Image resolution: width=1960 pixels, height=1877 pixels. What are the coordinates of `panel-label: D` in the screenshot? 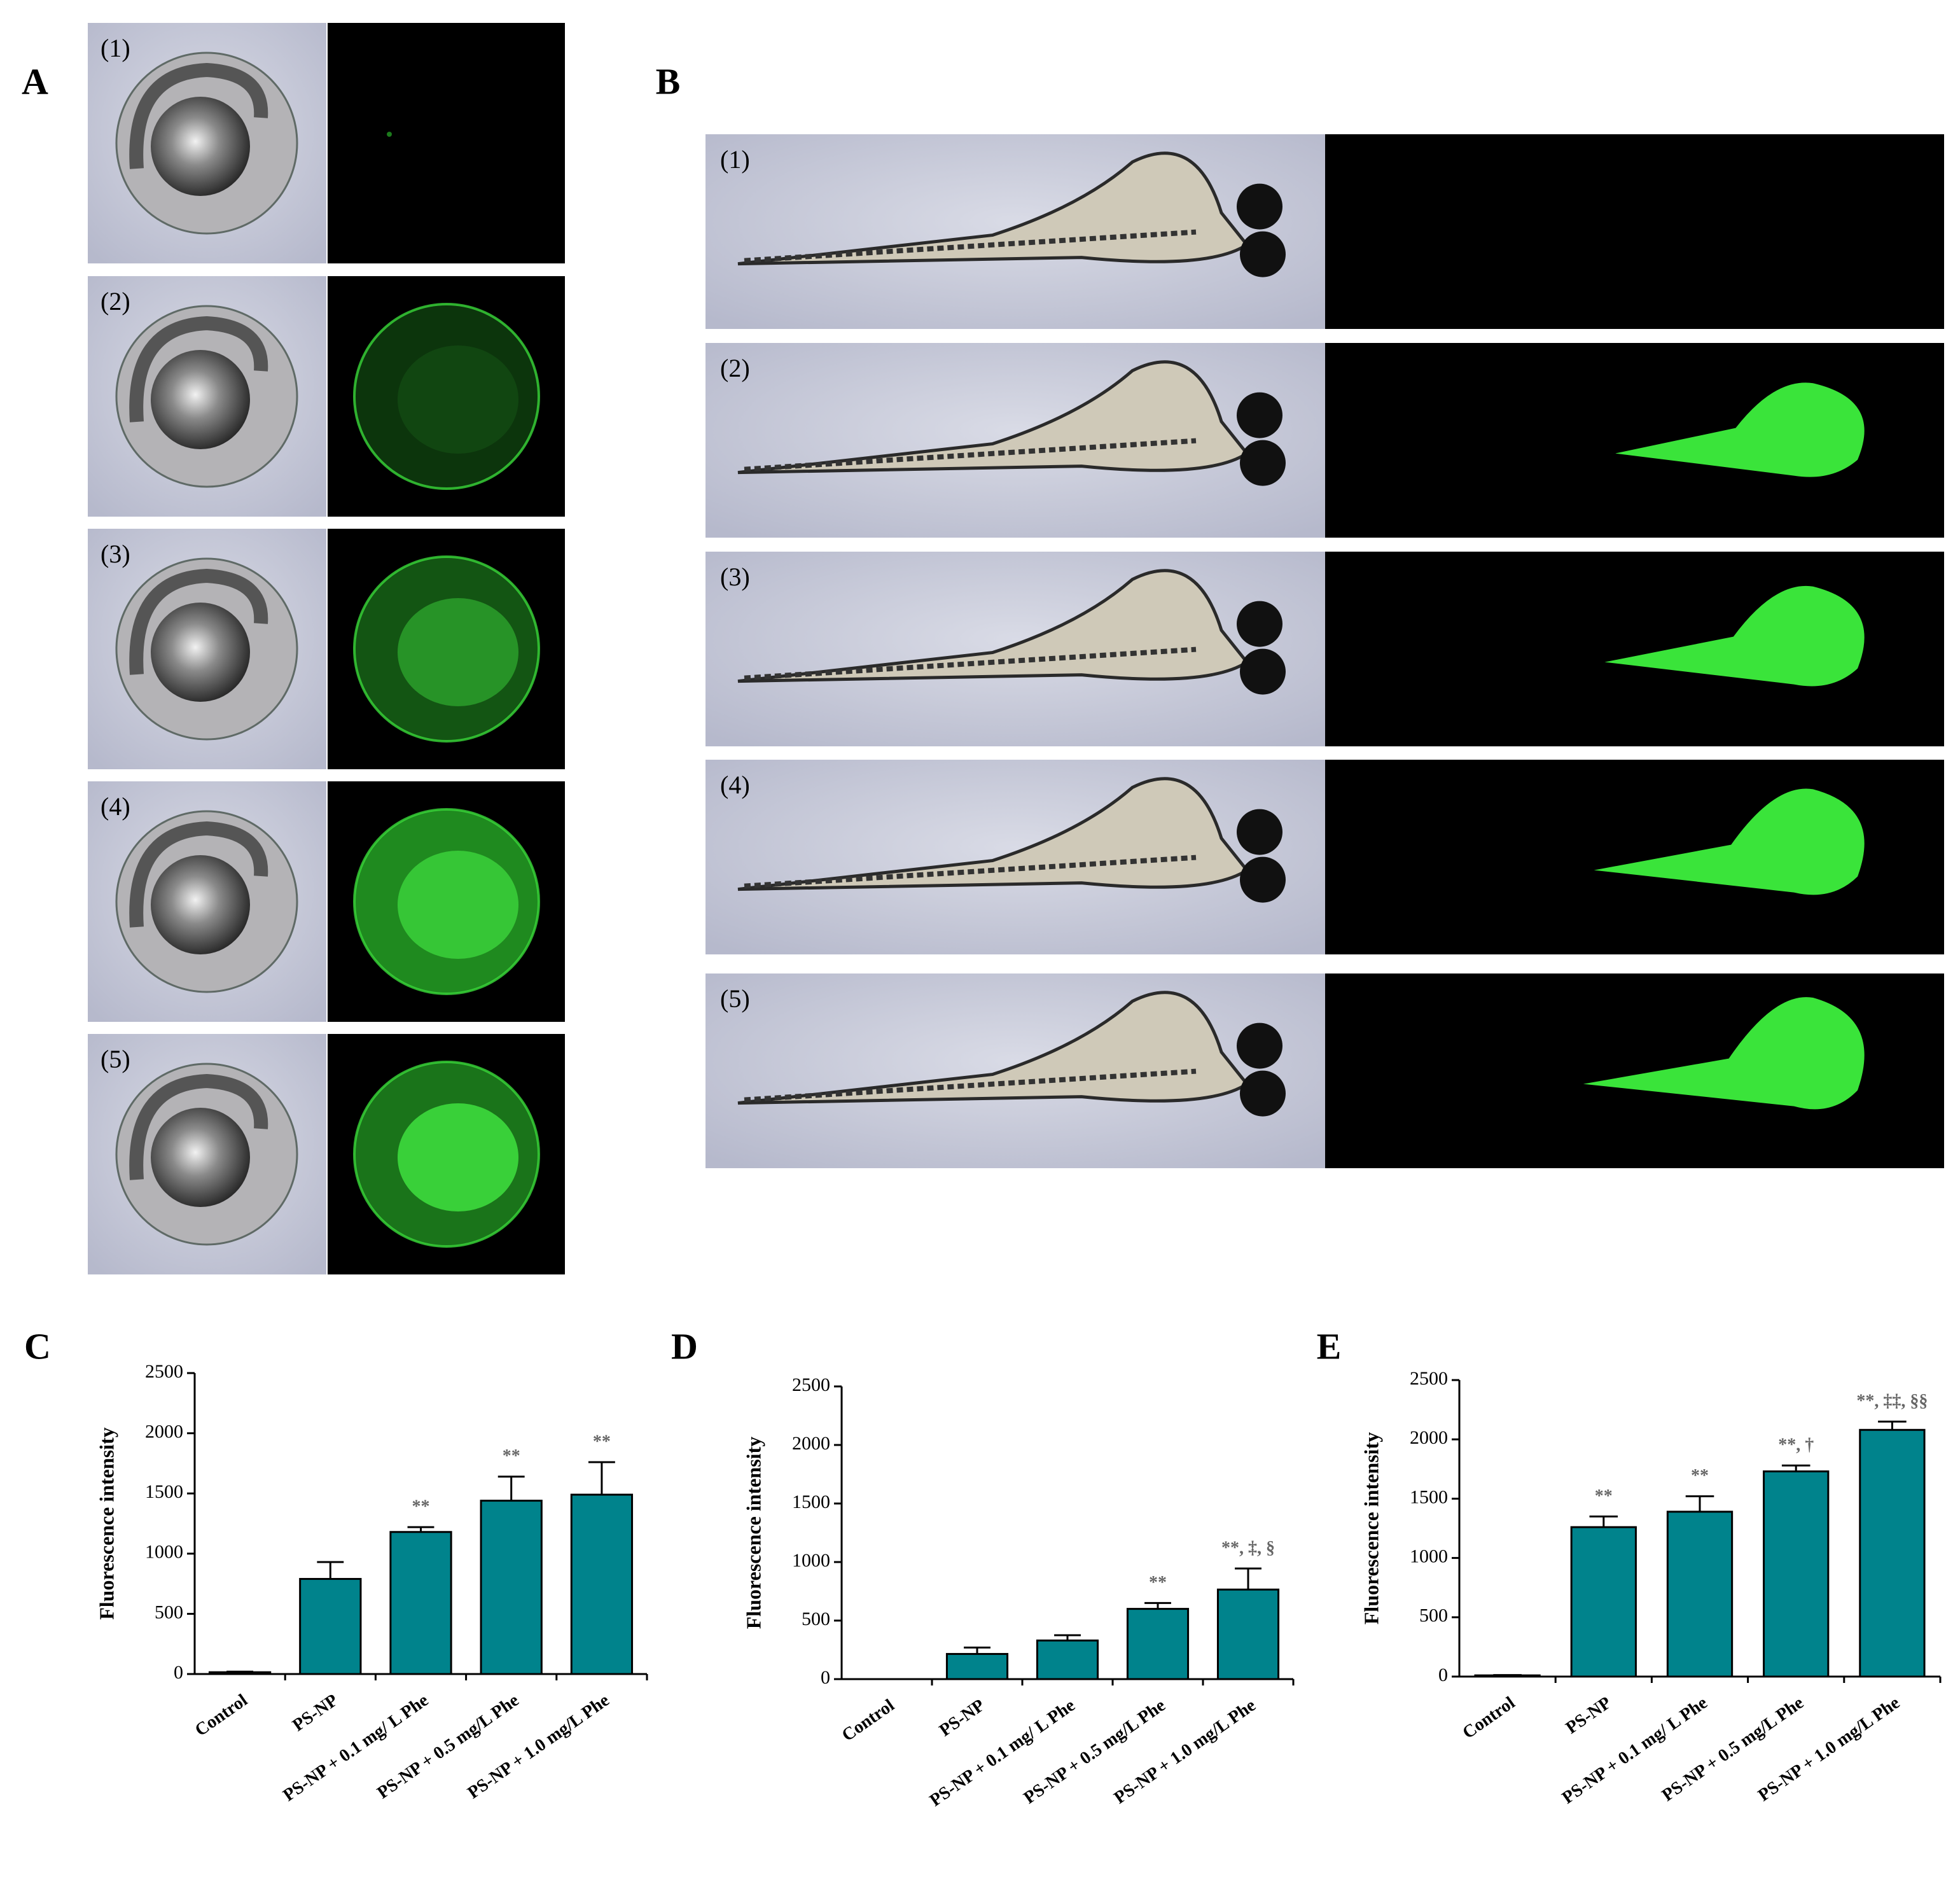 It's located at (684, 1346).